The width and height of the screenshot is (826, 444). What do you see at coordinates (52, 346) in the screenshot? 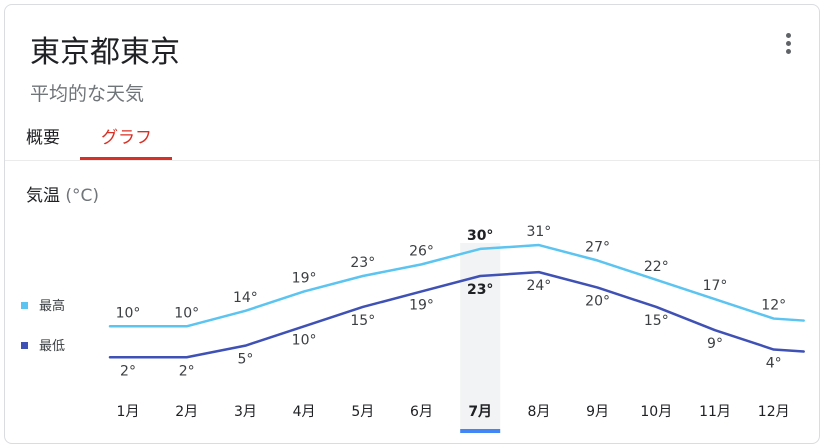
I see `legend-low-label: 最低` at bounding box center [52, 346].